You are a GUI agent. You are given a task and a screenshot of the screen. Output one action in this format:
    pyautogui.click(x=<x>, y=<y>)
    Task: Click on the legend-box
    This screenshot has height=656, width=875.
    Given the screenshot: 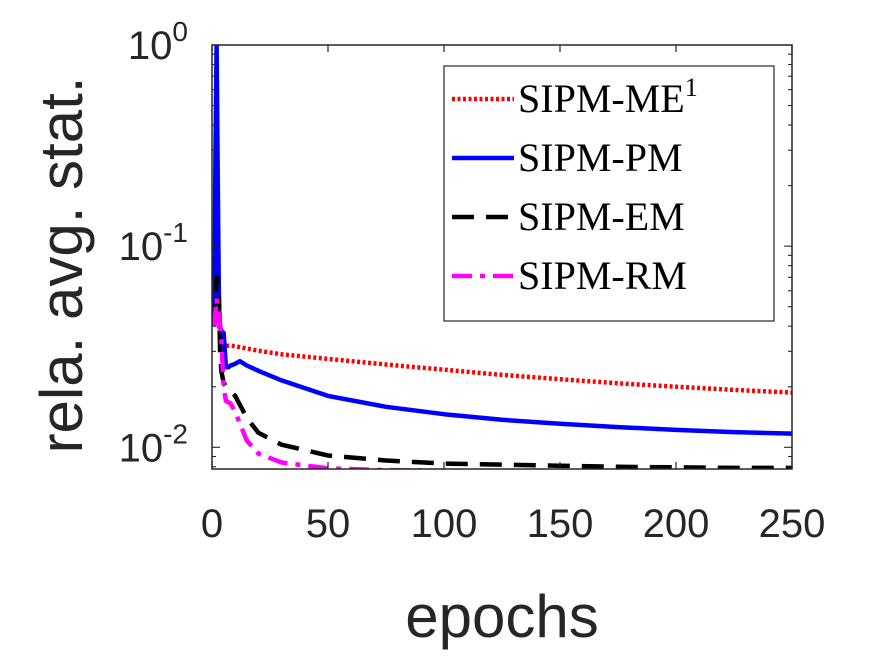 What is the action you would take?
    pyautogui.click(x=609, y=193)
    